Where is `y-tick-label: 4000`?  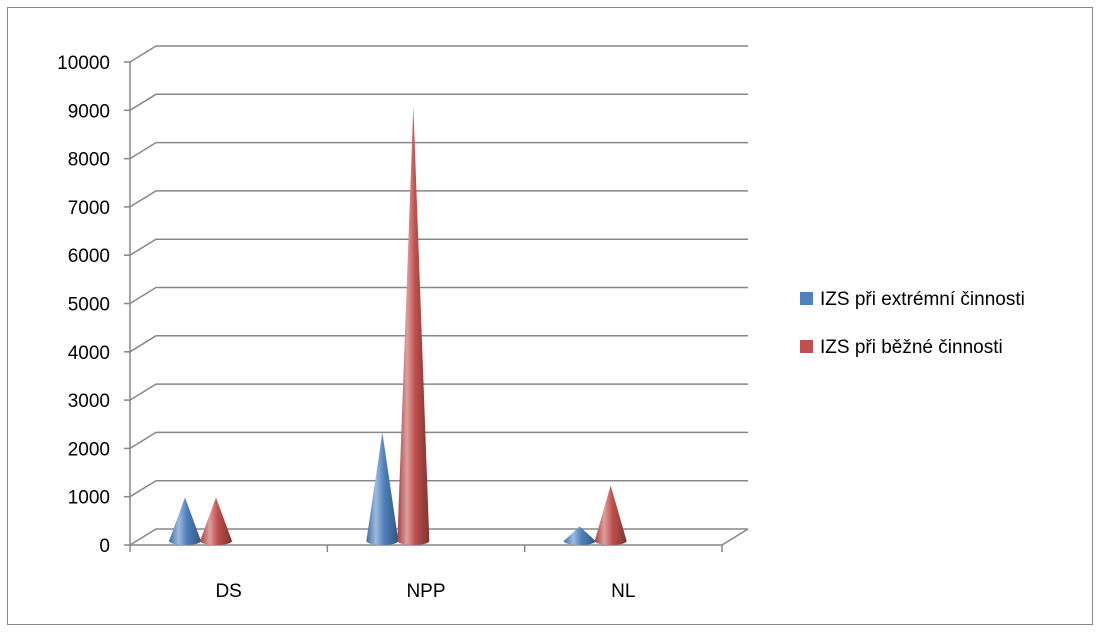 y-tick-label: 4000 is located at coordinates (89, 353).